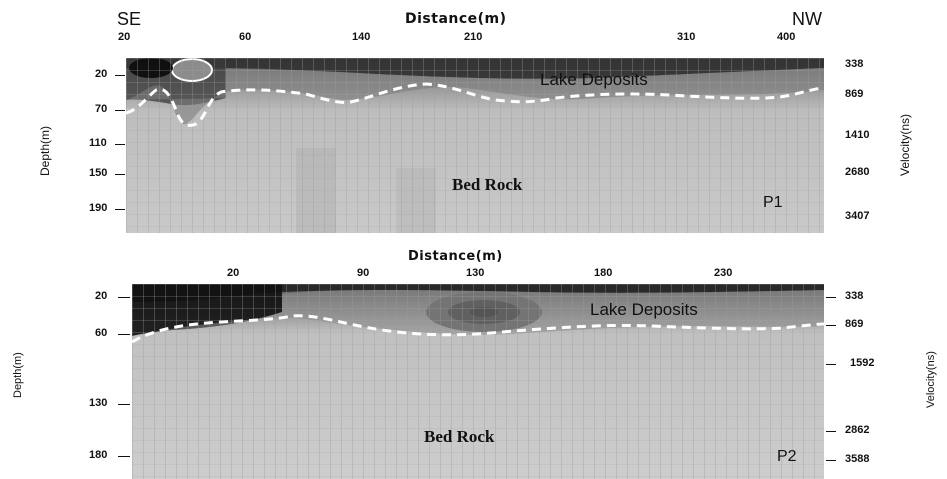  What do you see at coordinates (459, 436) in the screenshot?
I see `bottom-bed-rock-label: Bed Rock` at bounding box center [459, 436].